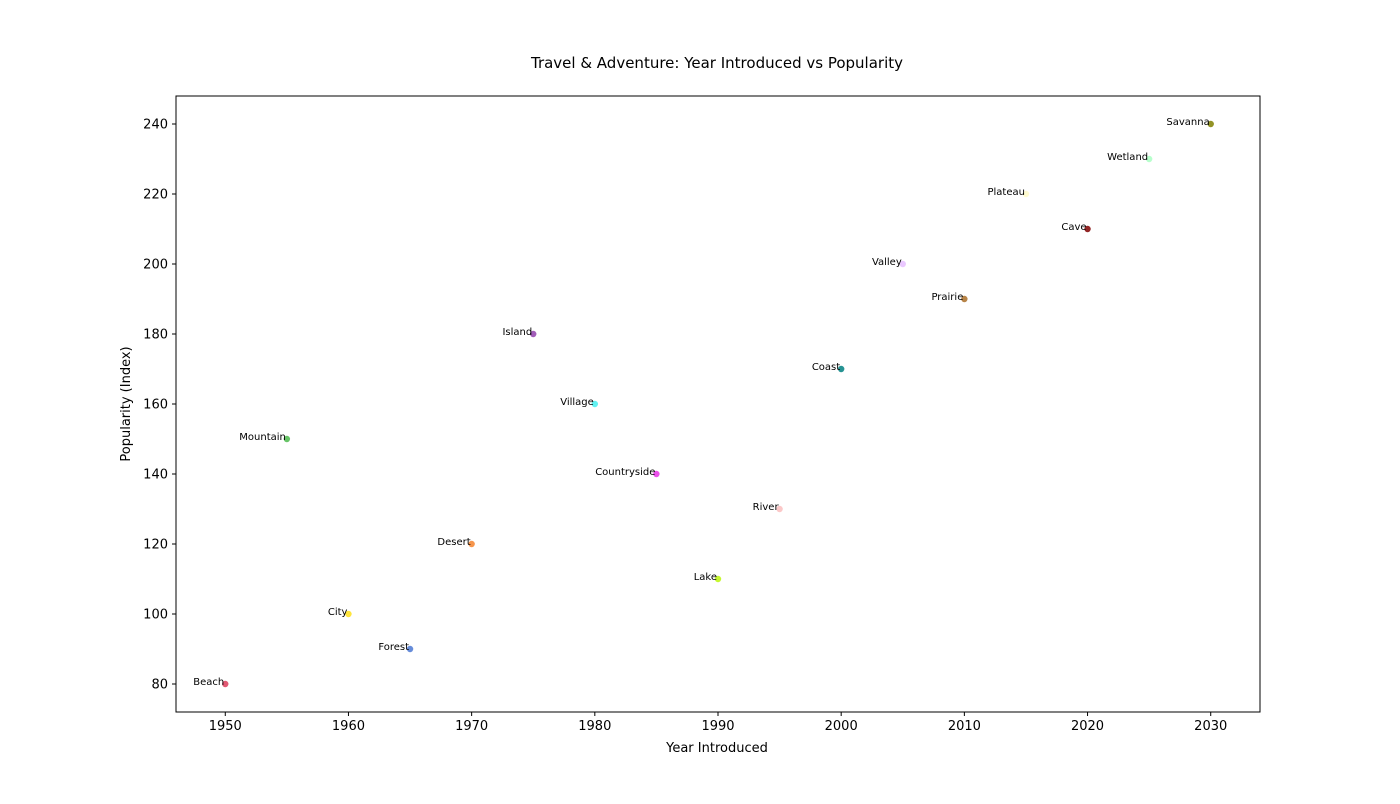  Describe the element at coordinates (964, 726) in the screenshot. I see `x-tick-label: 2010` at that location.